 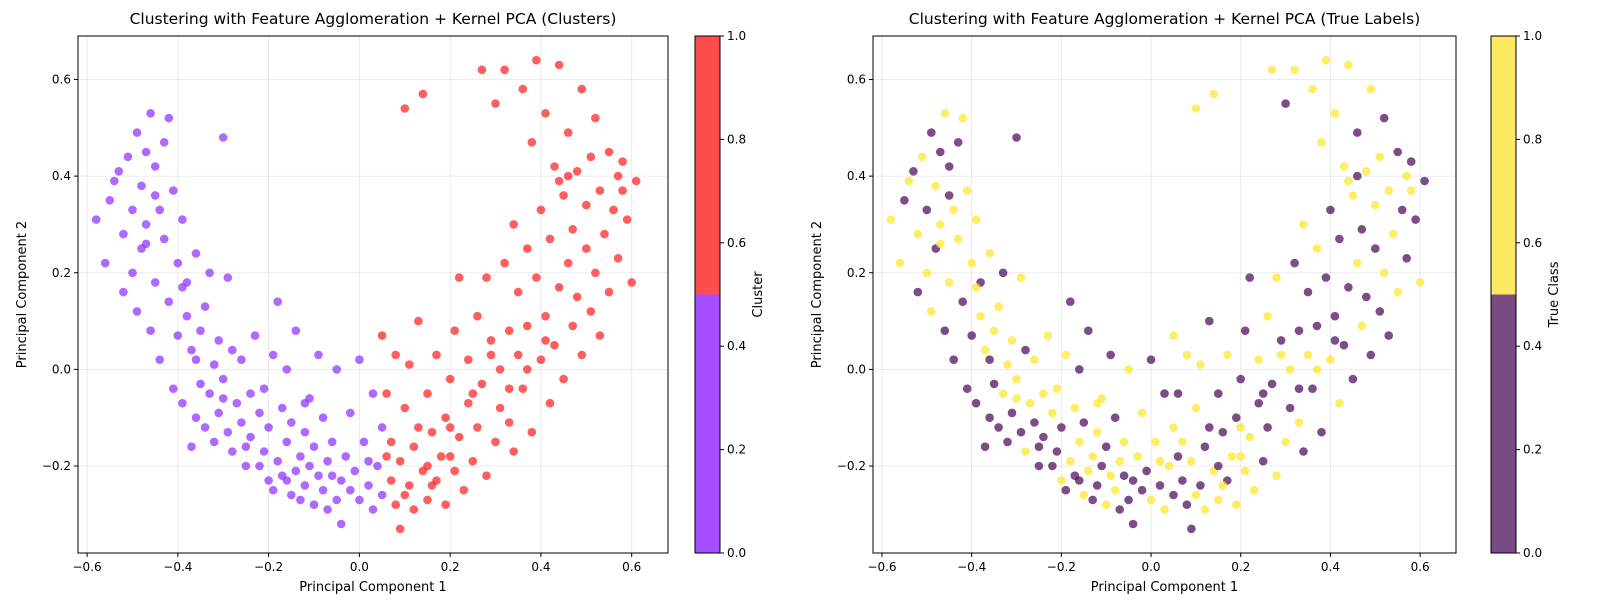 What do you see at coordinates (359, 567) in the screenshot?
I see `x-tick-label: 0.0` at bounding box center [359, 567].